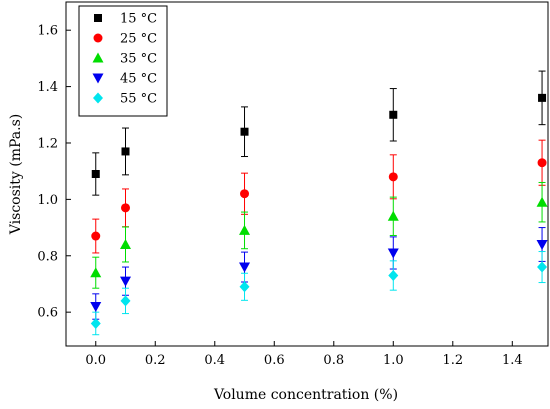 This screenshot has height=409, width=550. What do you see at coordinates (333, 360) in the screenshot?
I see `x-tick-label: 0.8` at bounding box center [333, 360].